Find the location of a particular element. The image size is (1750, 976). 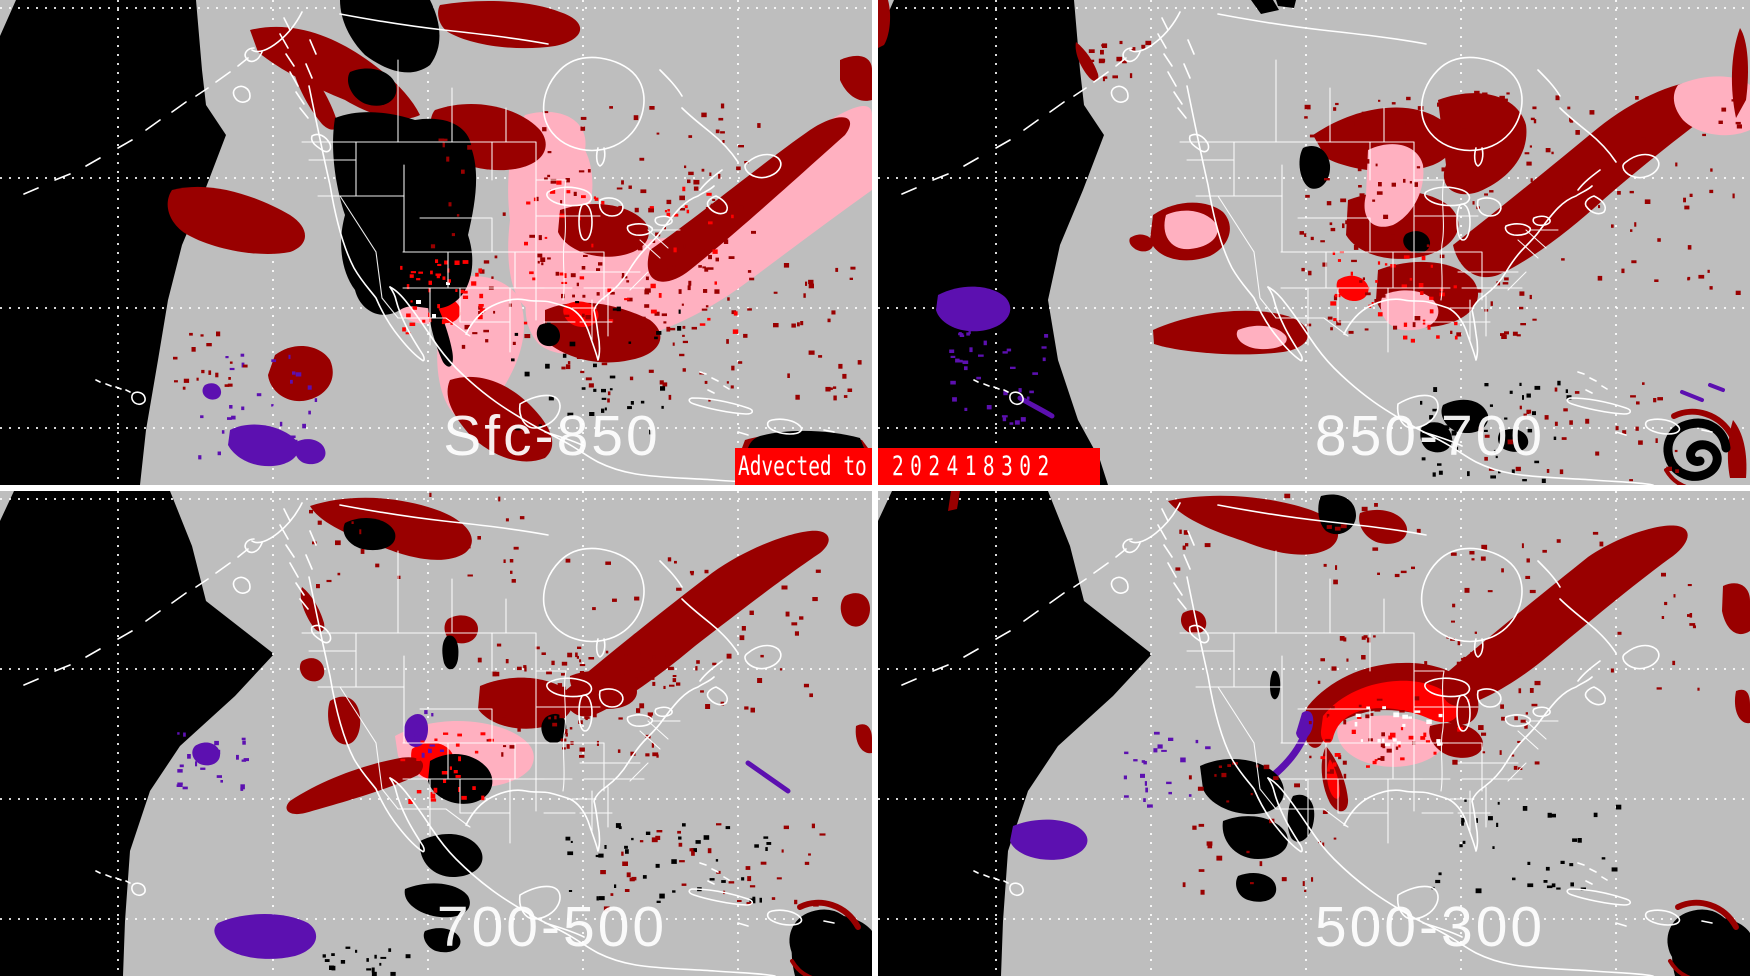

advected-banner-timestamp: 202418302 is located at coordinates (989, 466).